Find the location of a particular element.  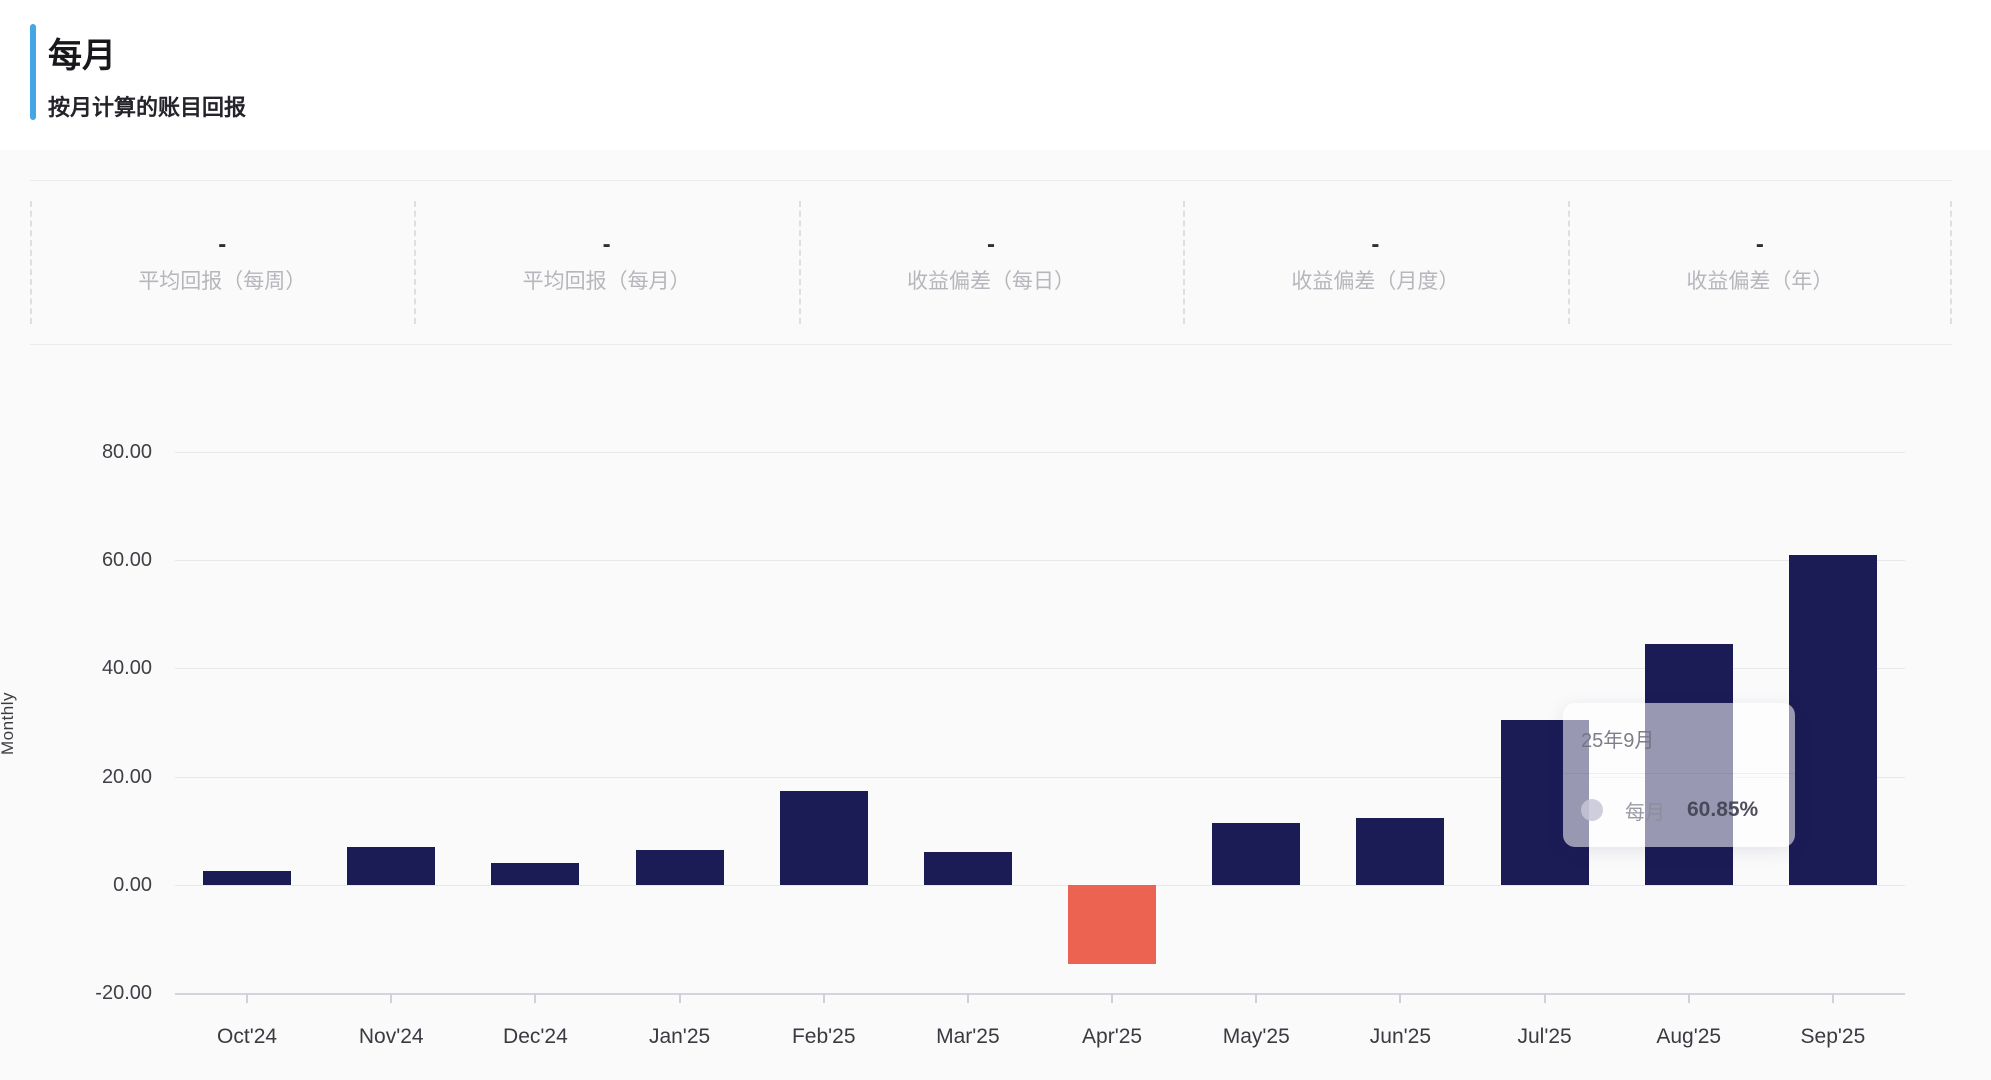

bar-apr25 is located at coordinates (1112, 925).